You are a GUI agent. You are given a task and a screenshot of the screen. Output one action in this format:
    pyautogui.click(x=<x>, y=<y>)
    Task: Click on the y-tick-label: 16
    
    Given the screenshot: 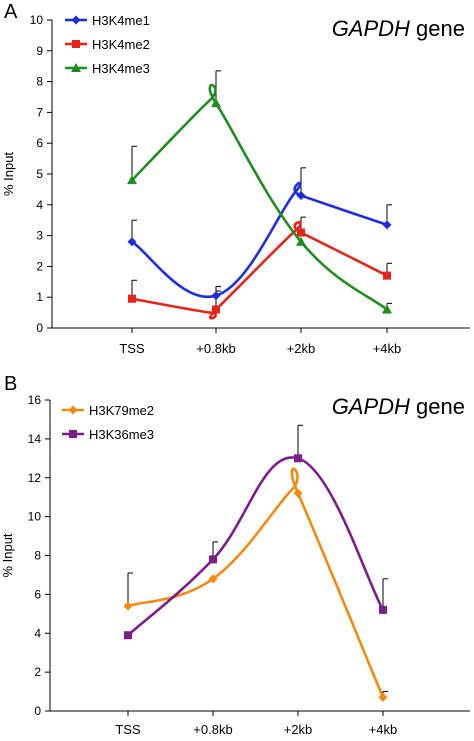 What is the action you would take?
    pyautogui.click(x=35, y=400)
    